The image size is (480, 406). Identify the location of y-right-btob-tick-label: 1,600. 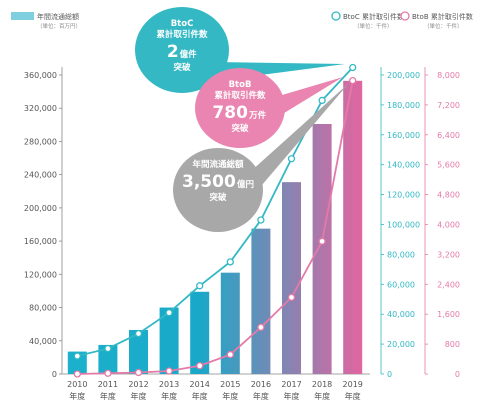
(448, 314).